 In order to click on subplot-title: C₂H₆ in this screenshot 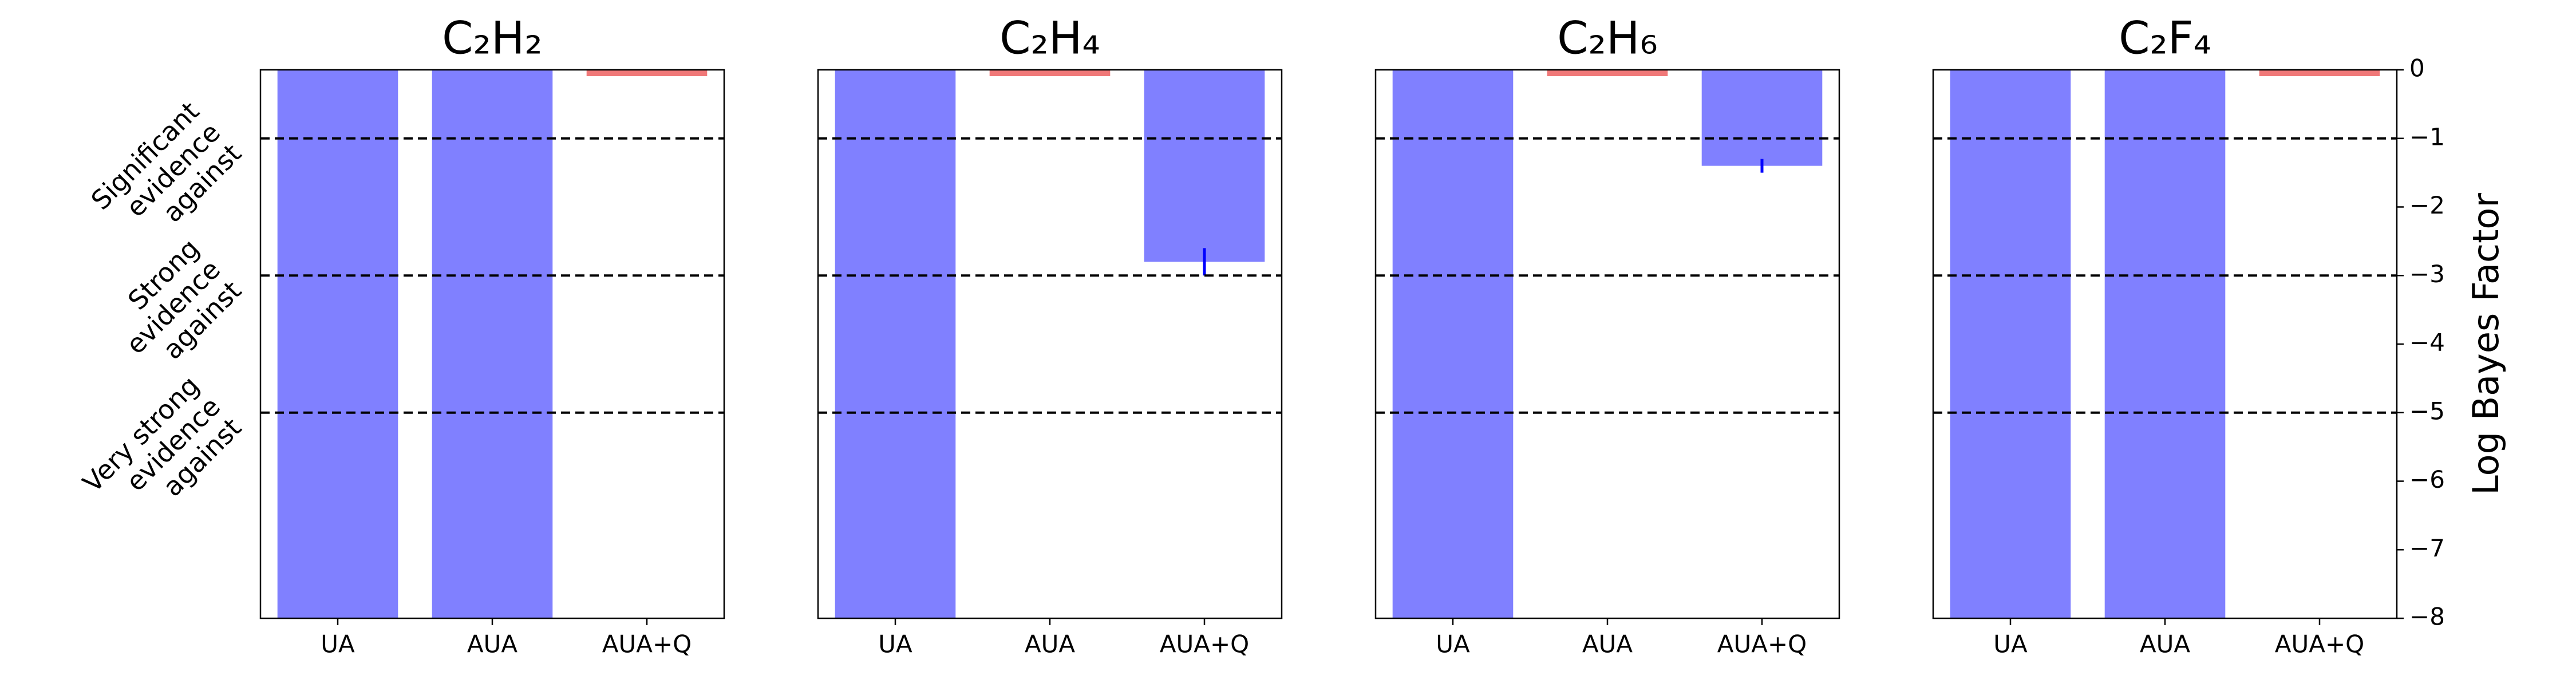, I will do `click(1607, 38)`.